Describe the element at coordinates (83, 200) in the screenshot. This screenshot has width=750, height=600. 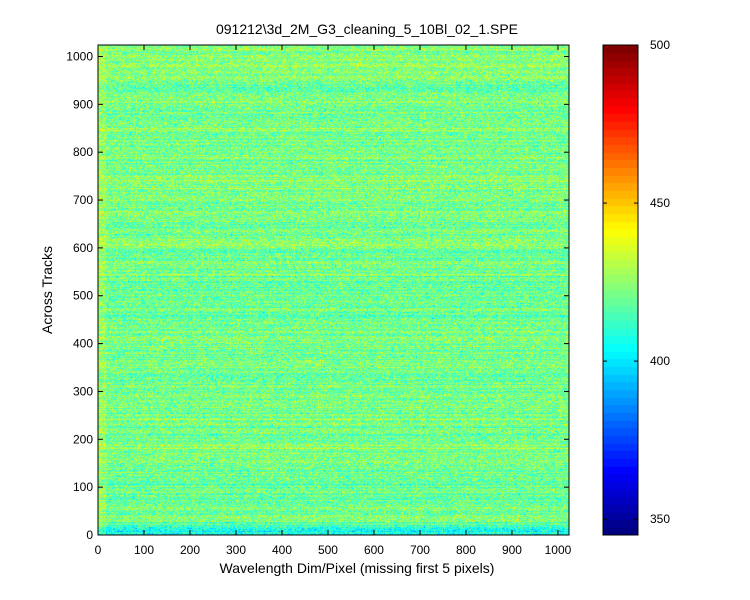
I see `y-tick-label: 700` at that location.